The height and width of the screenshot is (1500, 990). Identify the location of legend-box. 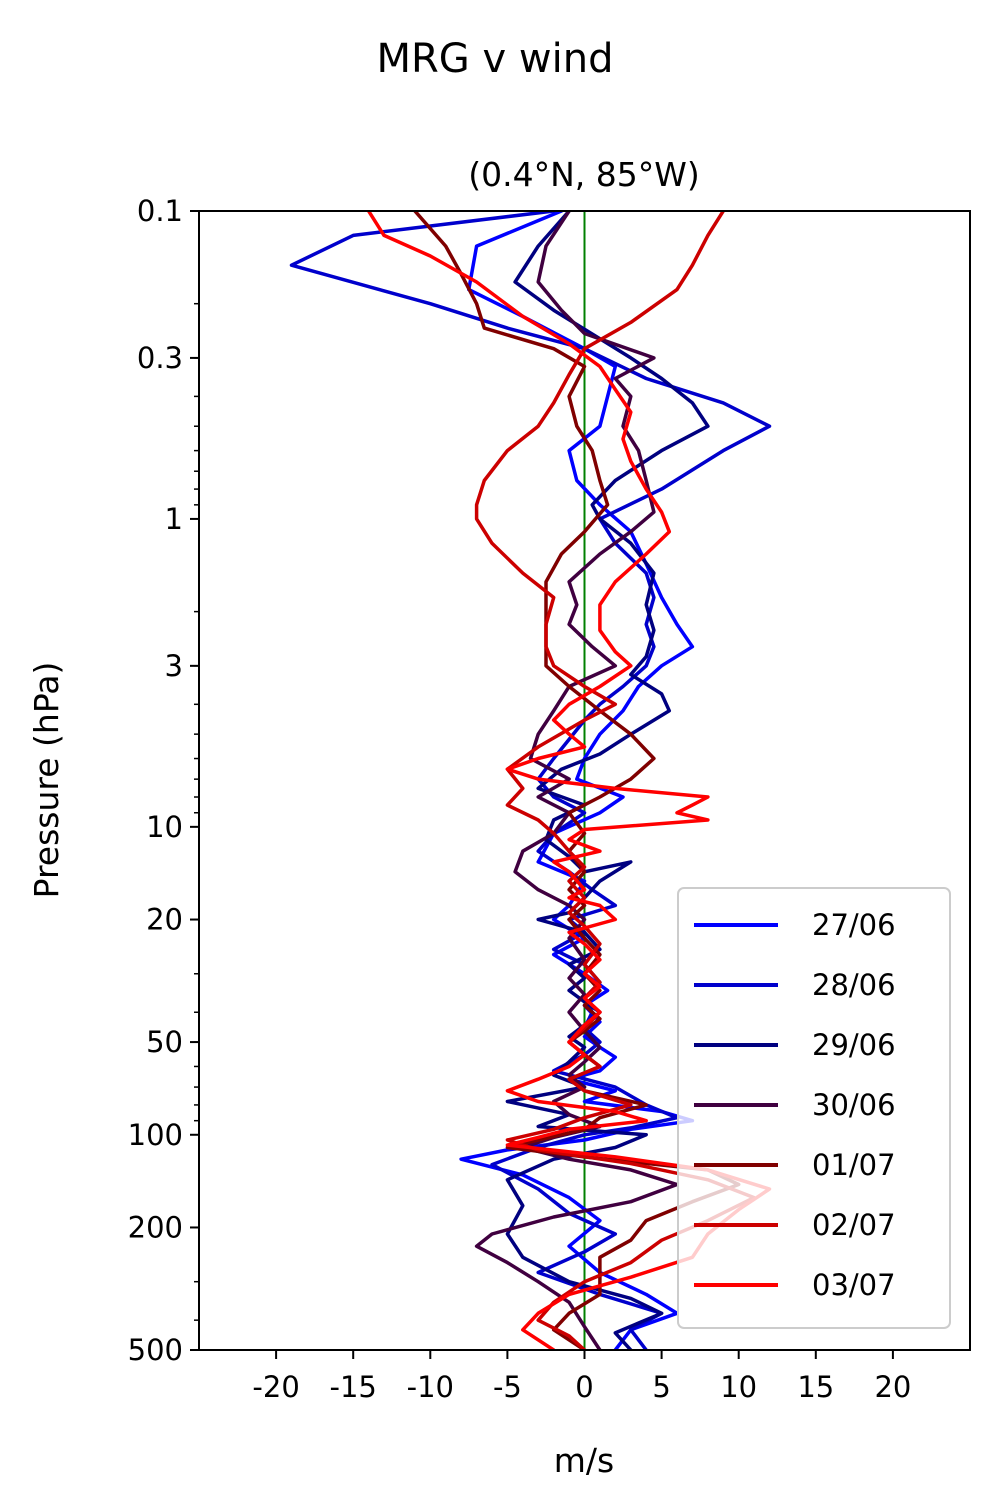
(814, 1108).